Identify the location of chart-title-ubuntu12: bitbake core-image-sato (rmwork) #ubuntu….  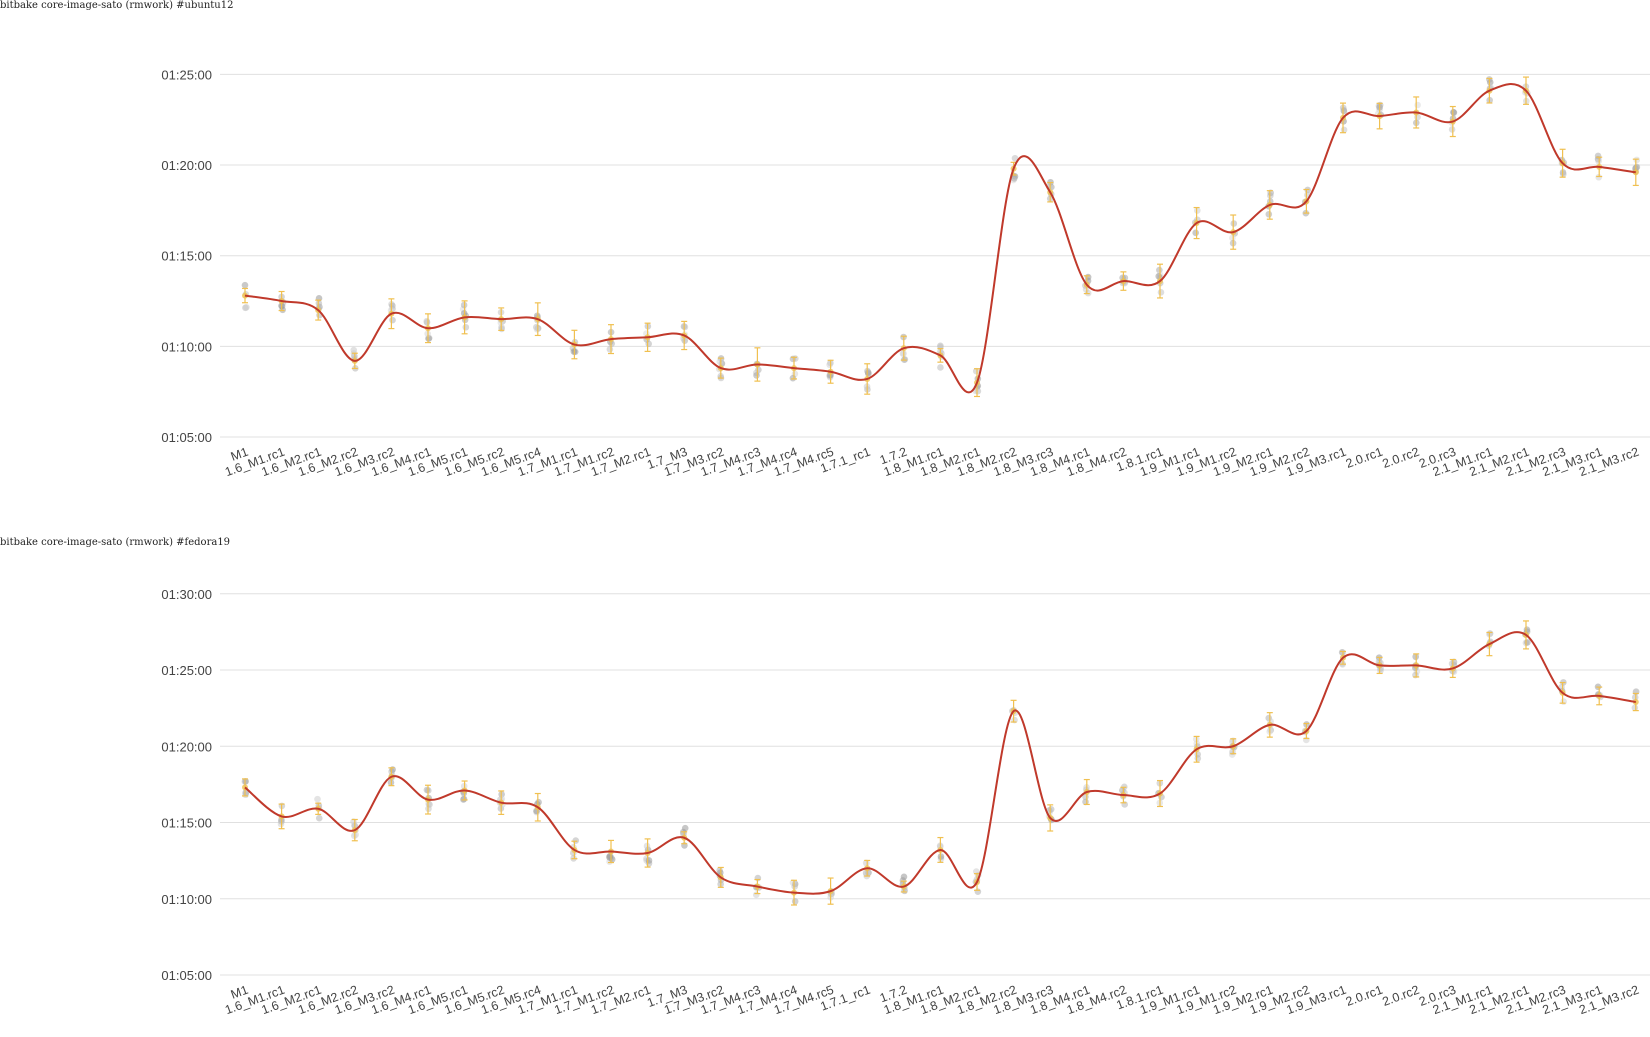
(117, 5).